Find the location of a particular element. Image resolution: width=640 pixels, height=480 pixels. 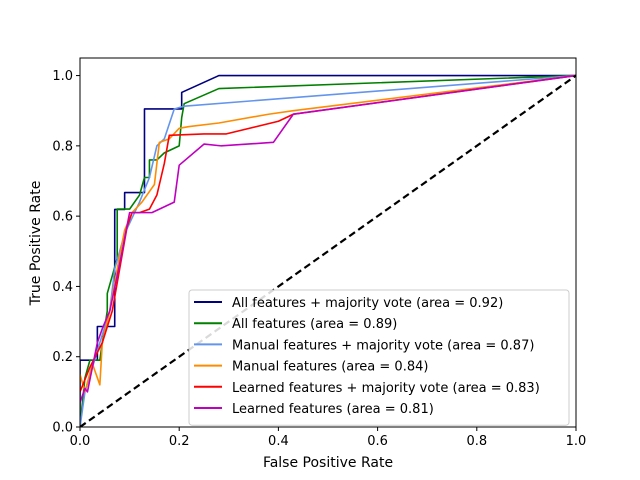

y-tick-label: 0.6 is located at coordinates (62, 217).